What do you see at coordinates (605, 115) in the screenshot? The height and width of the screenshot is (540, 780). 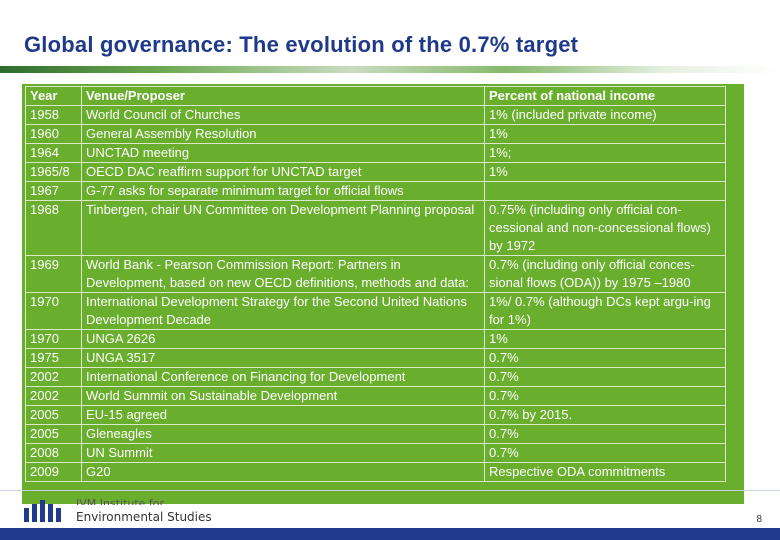 I see `cell-percent: 1% (included private income)` at bounding box center [605, 115].